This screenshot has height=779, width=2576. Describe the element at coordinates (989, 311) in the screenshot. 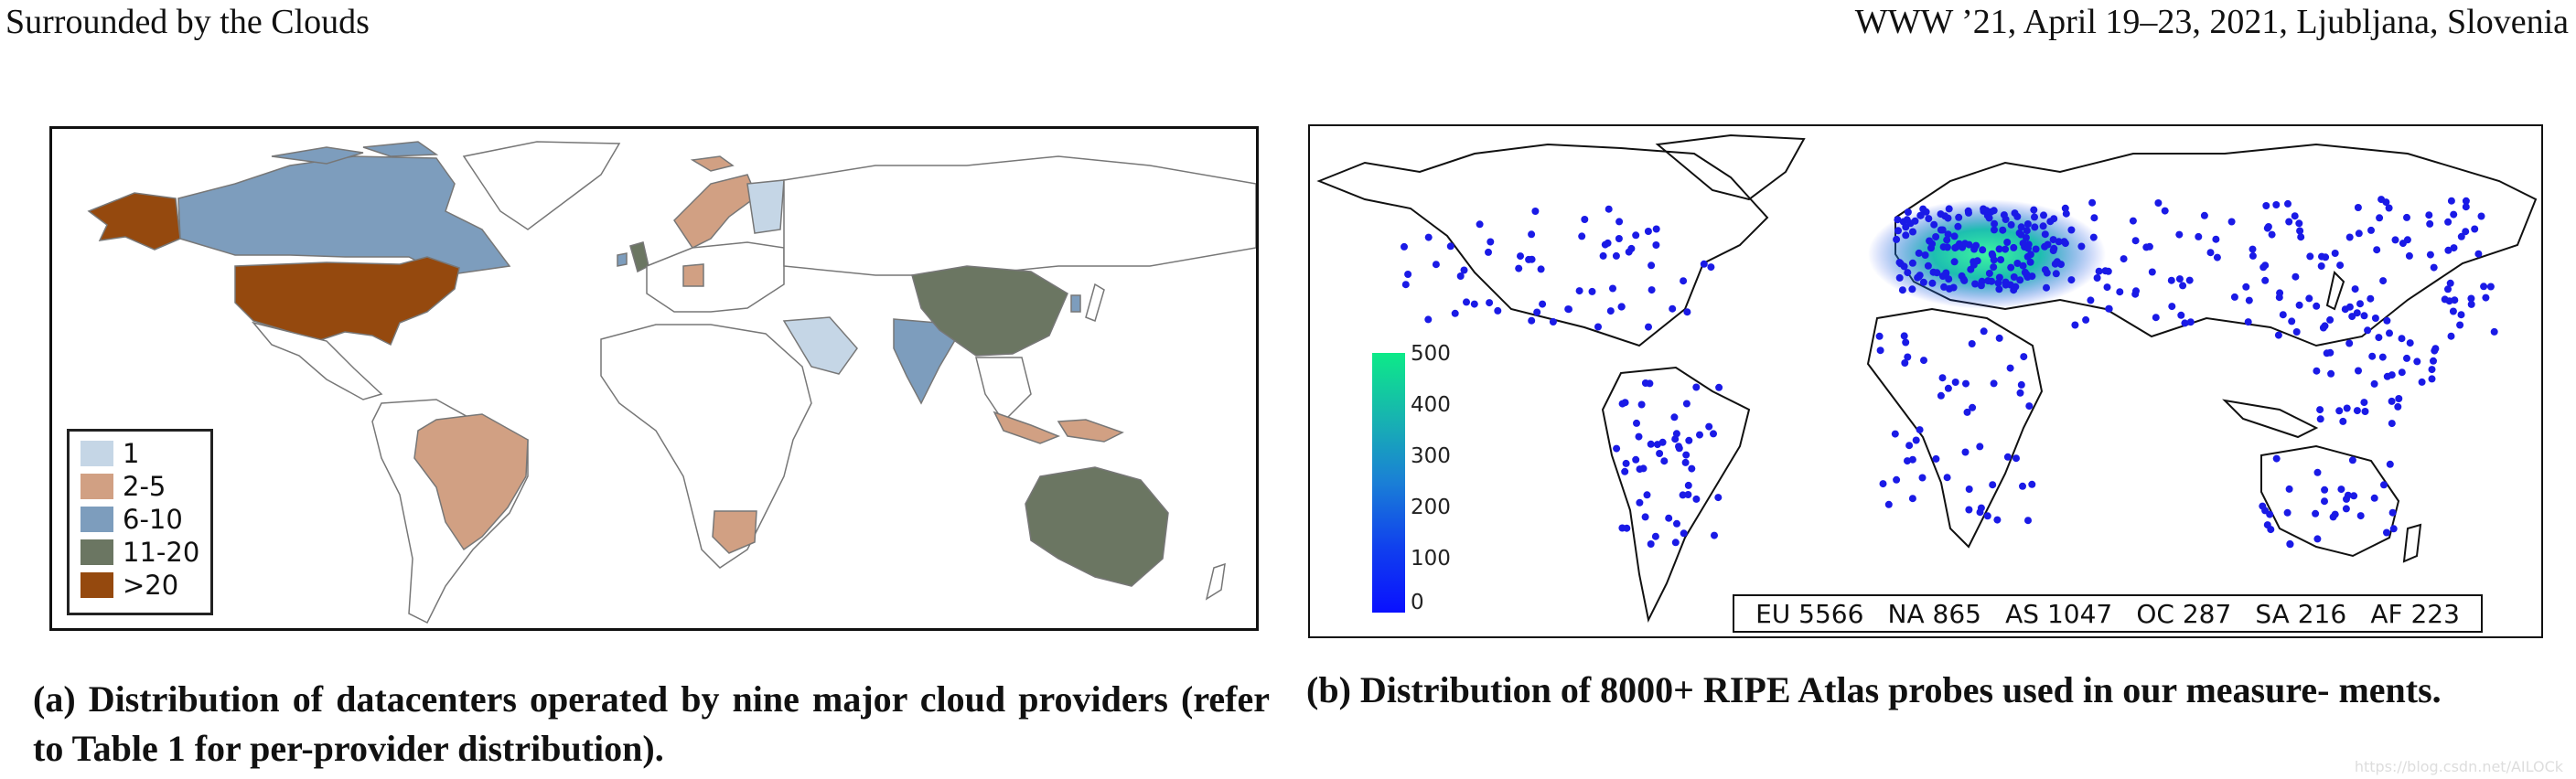

I see `region-china` at that location.